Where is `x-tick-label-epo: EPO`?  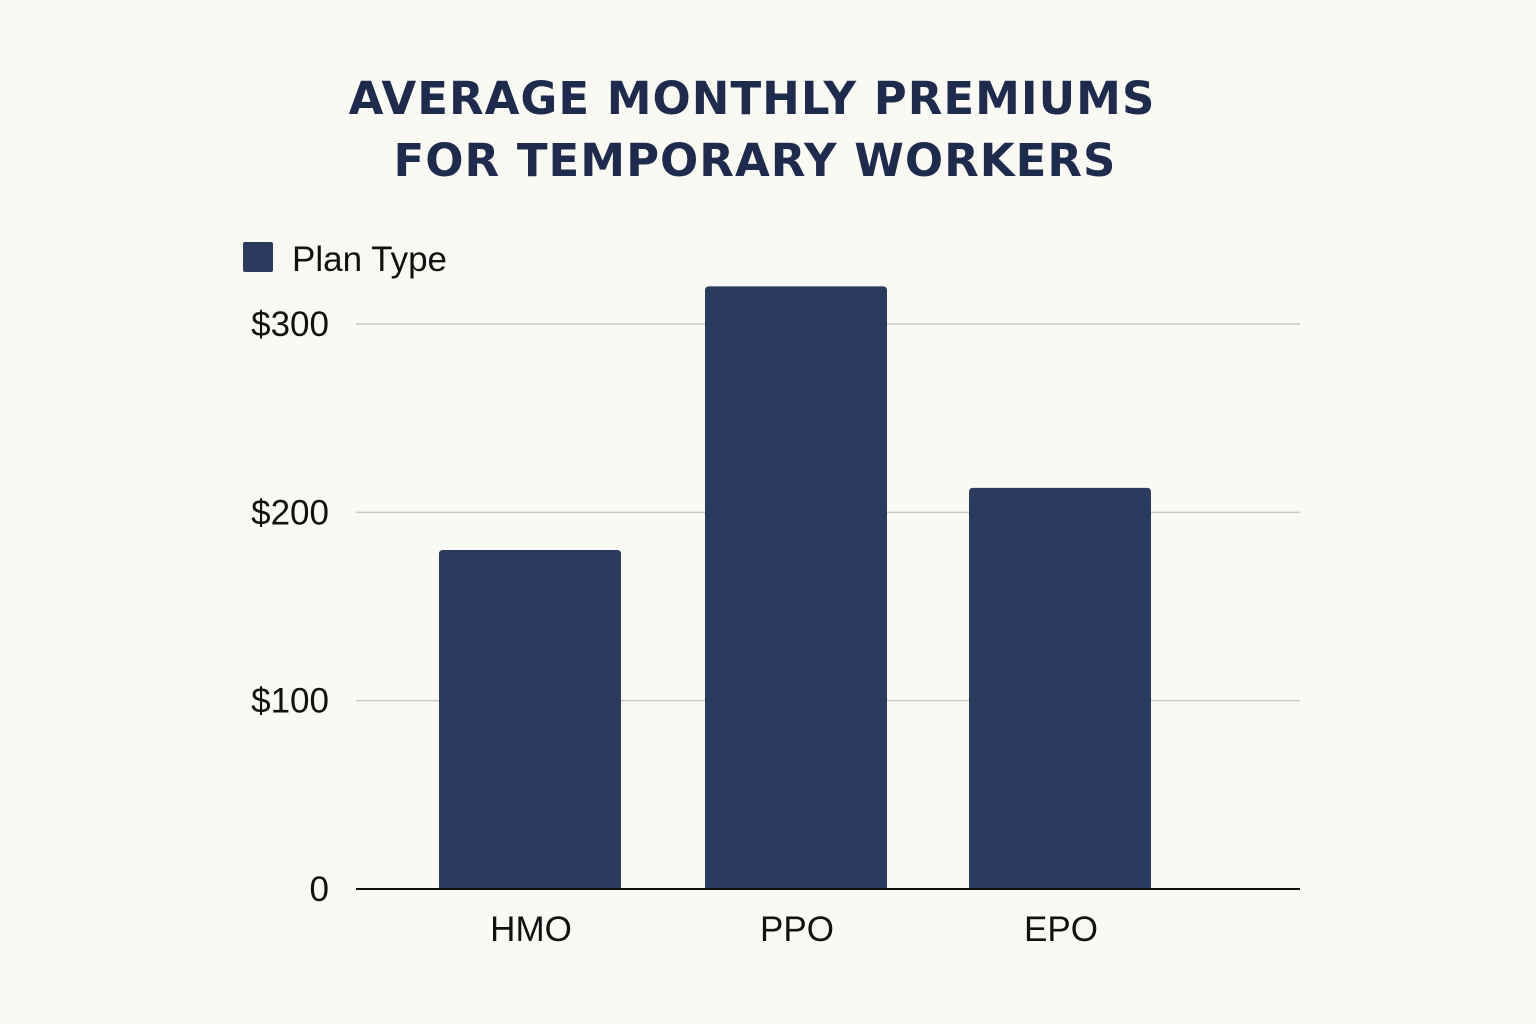
x-tick-label-epo: EPO is located at coordinates (1061, 929).